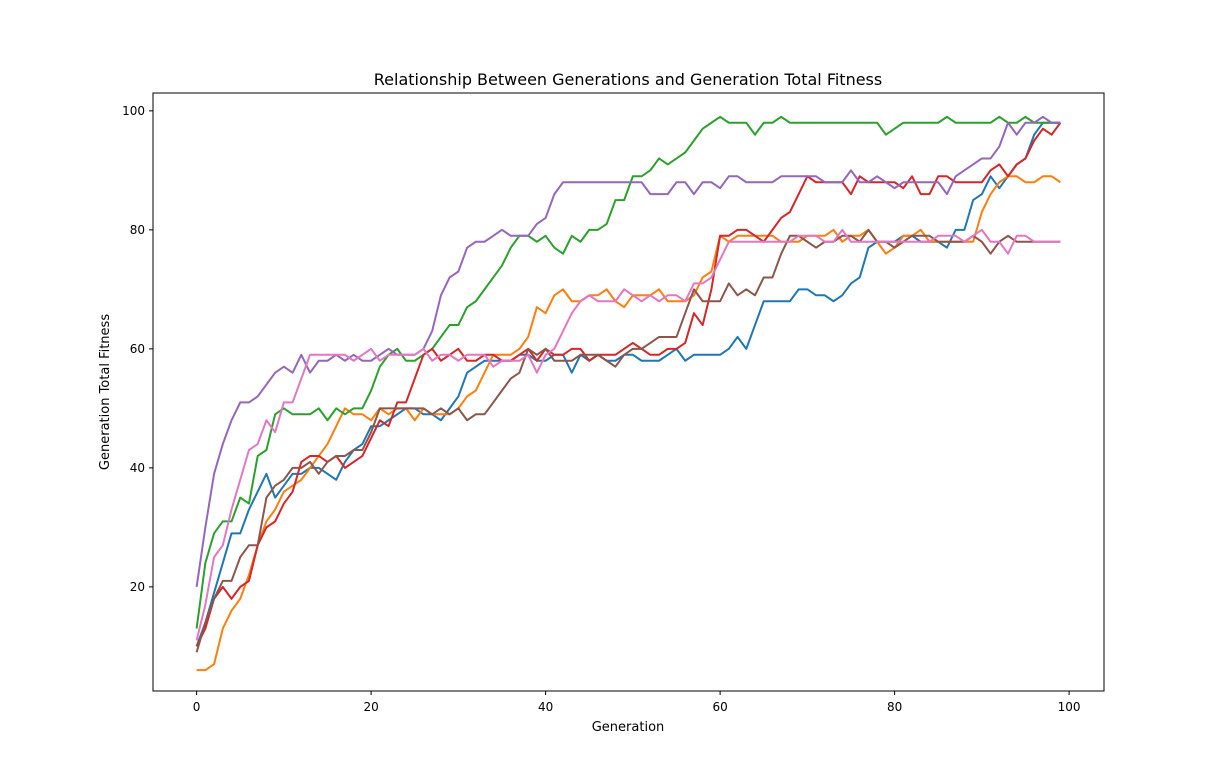 This screenshot has height=776, width=1227. What do you see at coordinates (137, 587) in the screenshot?
I see `y-tick-label: 20` at bounding box center [137, 587].